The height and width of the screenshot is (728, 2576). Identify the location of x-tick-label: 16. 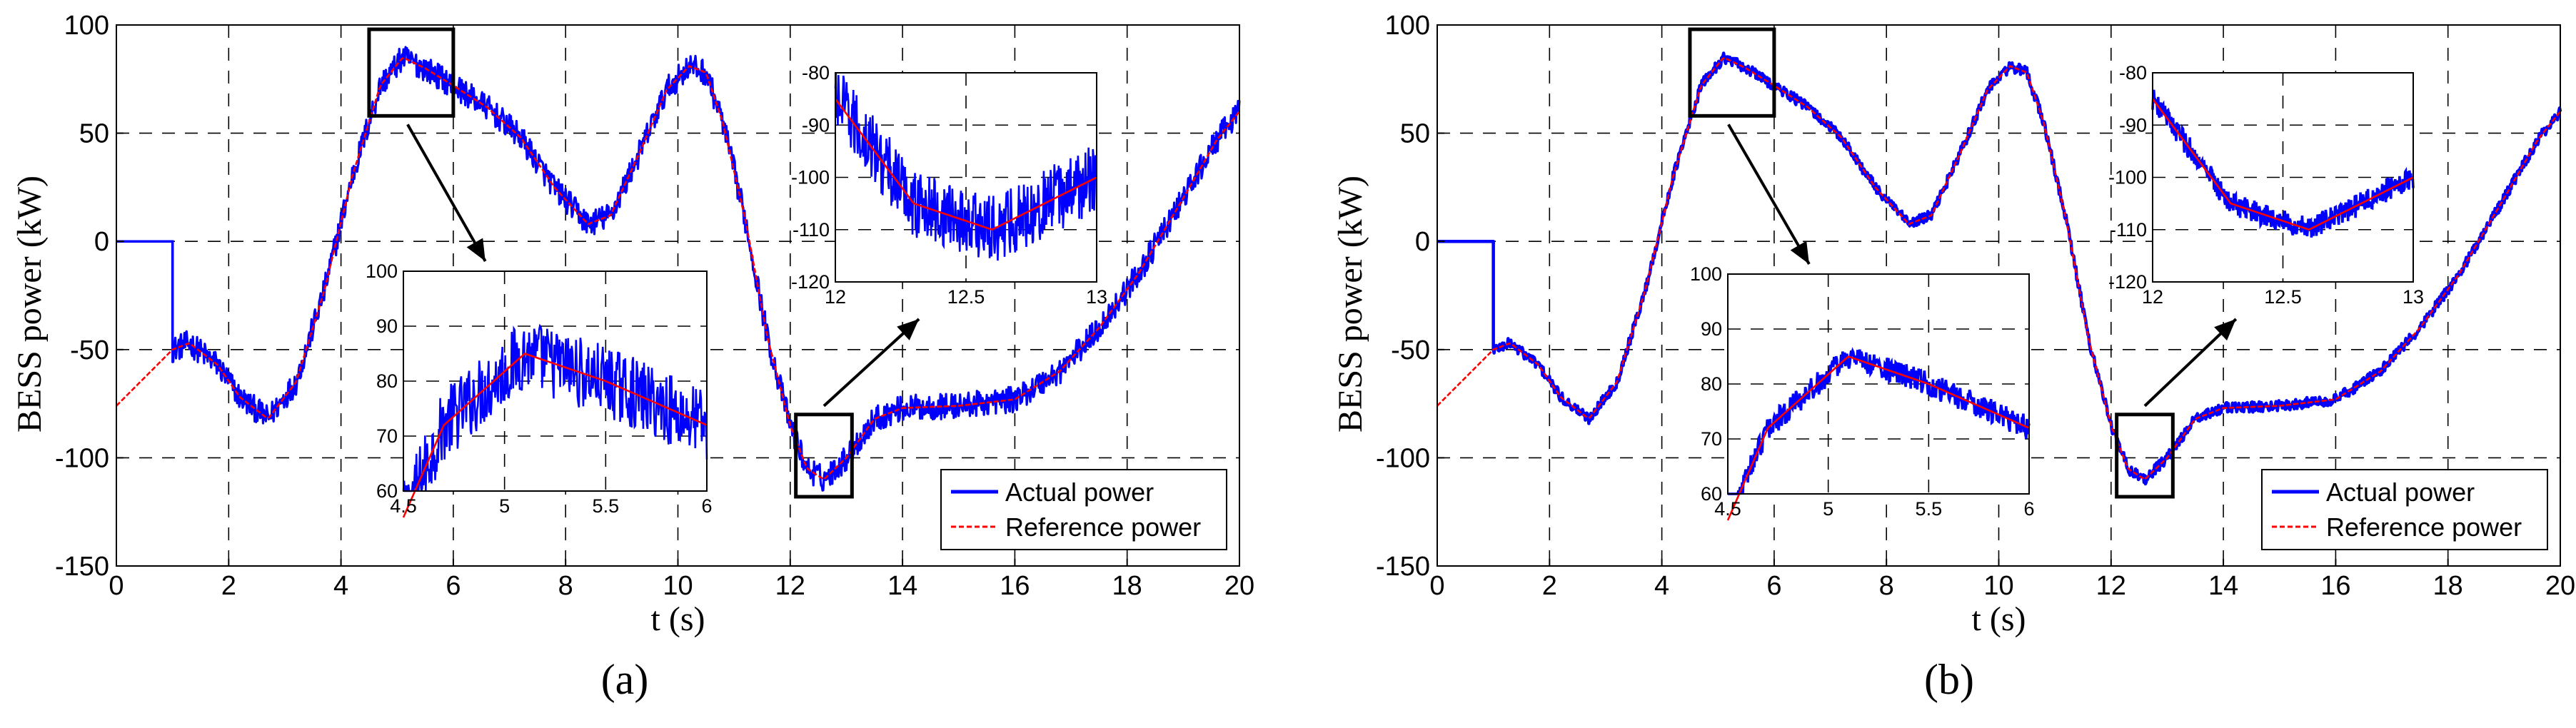
(1015, 586).